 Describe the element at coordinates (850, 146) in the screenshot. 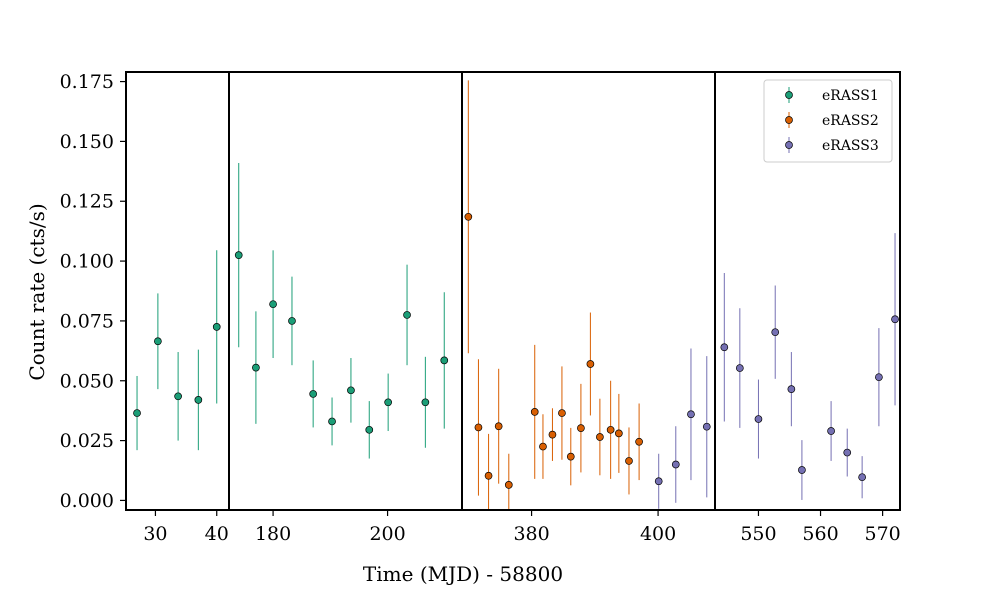

I see `legend-label: eRASS3` at that location.